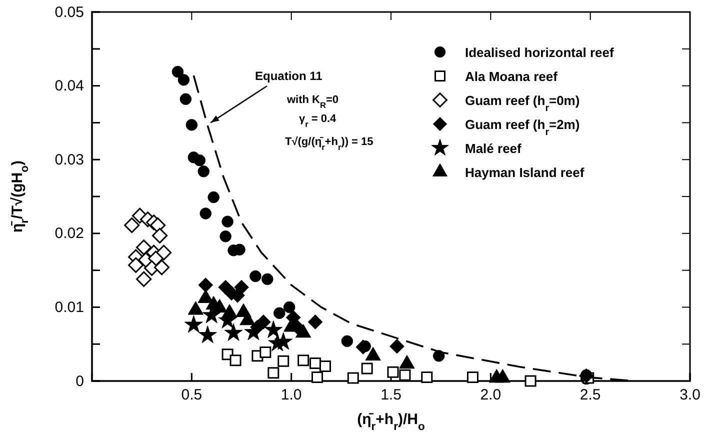  I want to click on legend-label: Malé reef, so click(493, 148).